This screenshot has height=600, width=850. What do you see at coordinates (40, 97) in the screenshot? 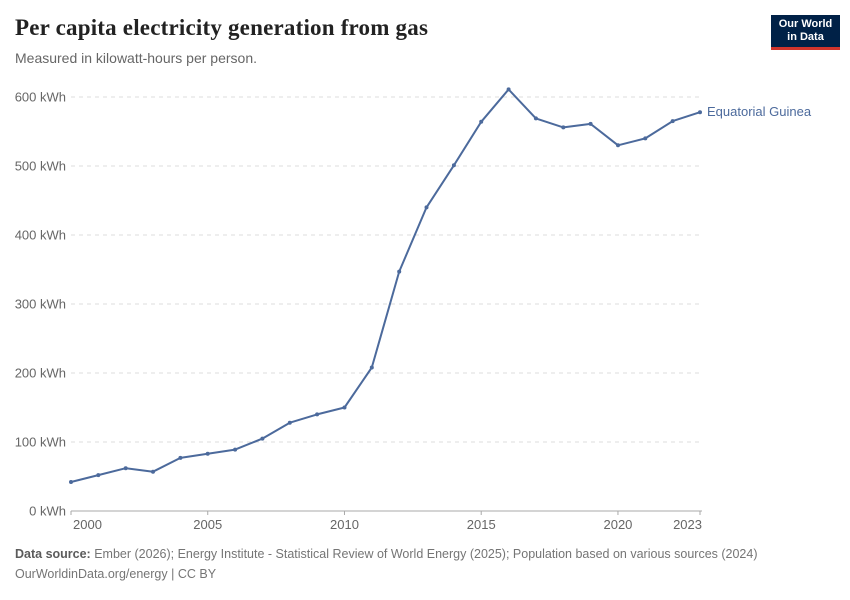
I see `y-tick-label-600: 600 kWh` at bounding box center [40, 97].